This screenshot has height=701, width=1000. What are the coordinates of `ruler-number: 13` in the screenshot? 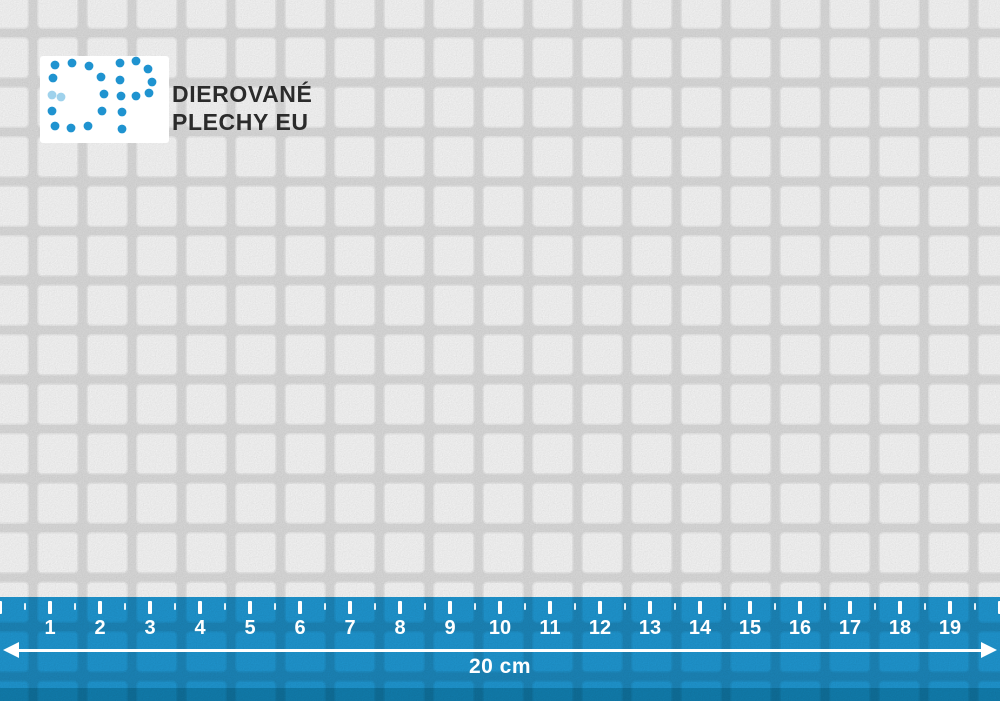 It's located at (650, 628).